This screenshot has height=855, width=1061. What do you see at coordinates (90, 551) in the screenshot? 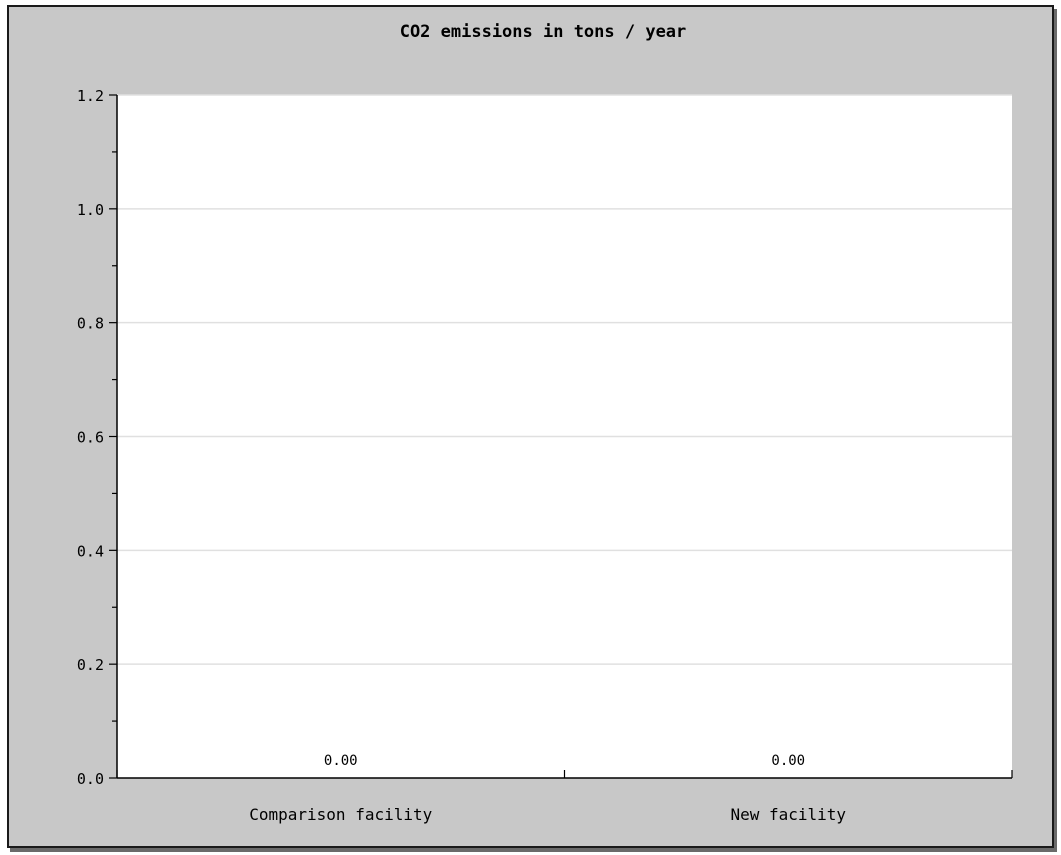
I see `y-tick-label: 0.4` at bounding box center [90, 551].